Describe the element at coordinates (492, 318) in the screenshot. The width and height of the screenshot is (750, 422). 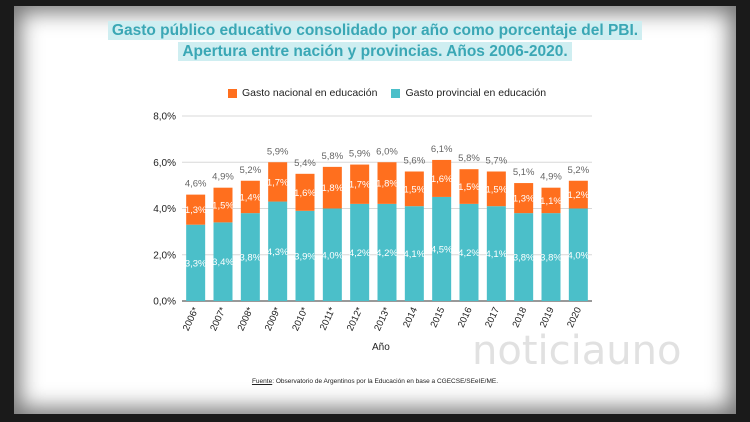
I see `x-tick-label: 2017` at that location.